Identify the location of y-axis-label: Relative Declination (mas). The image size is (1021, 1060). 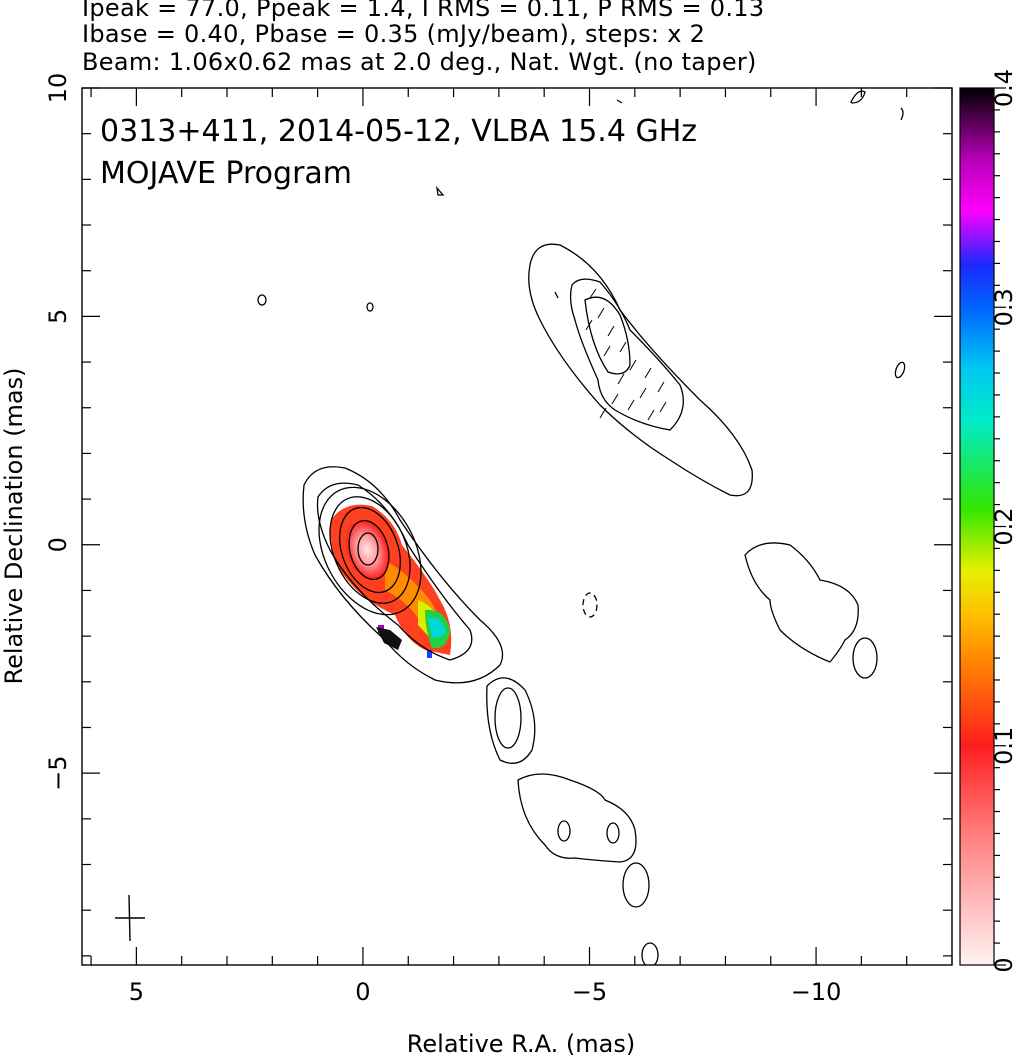
(14, 525).